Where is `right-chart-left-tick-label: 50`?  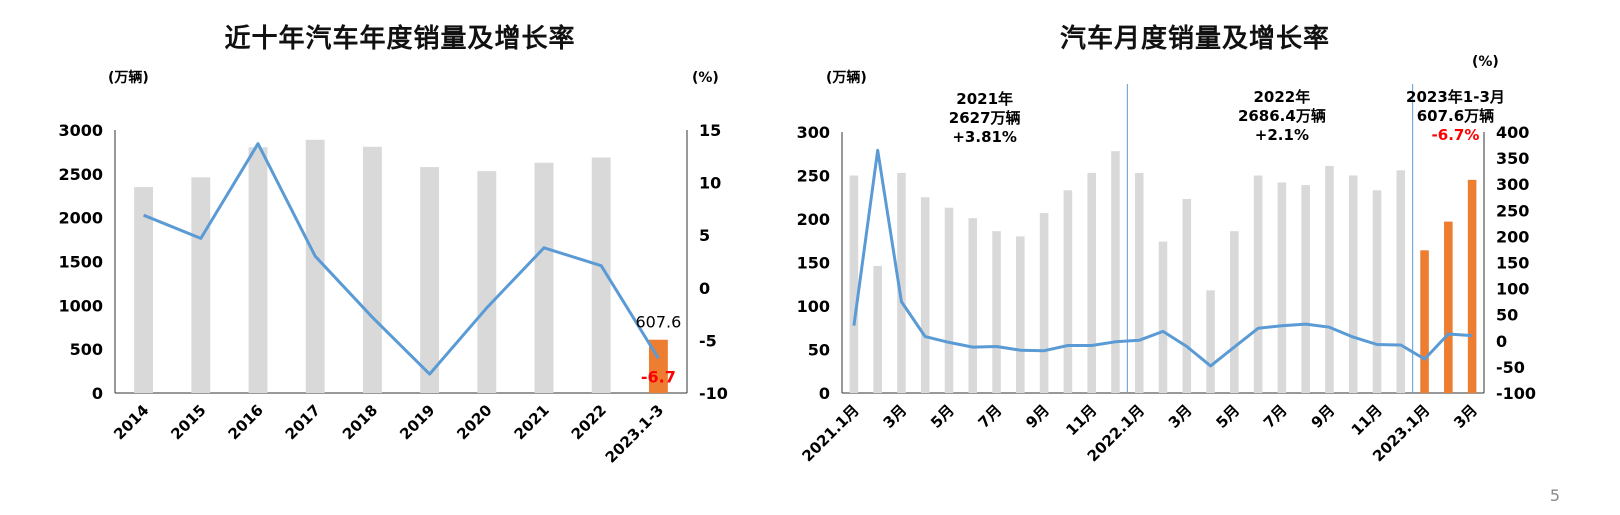 right-chart-left-tick-label: 50 is located at coordinates (819, 350).